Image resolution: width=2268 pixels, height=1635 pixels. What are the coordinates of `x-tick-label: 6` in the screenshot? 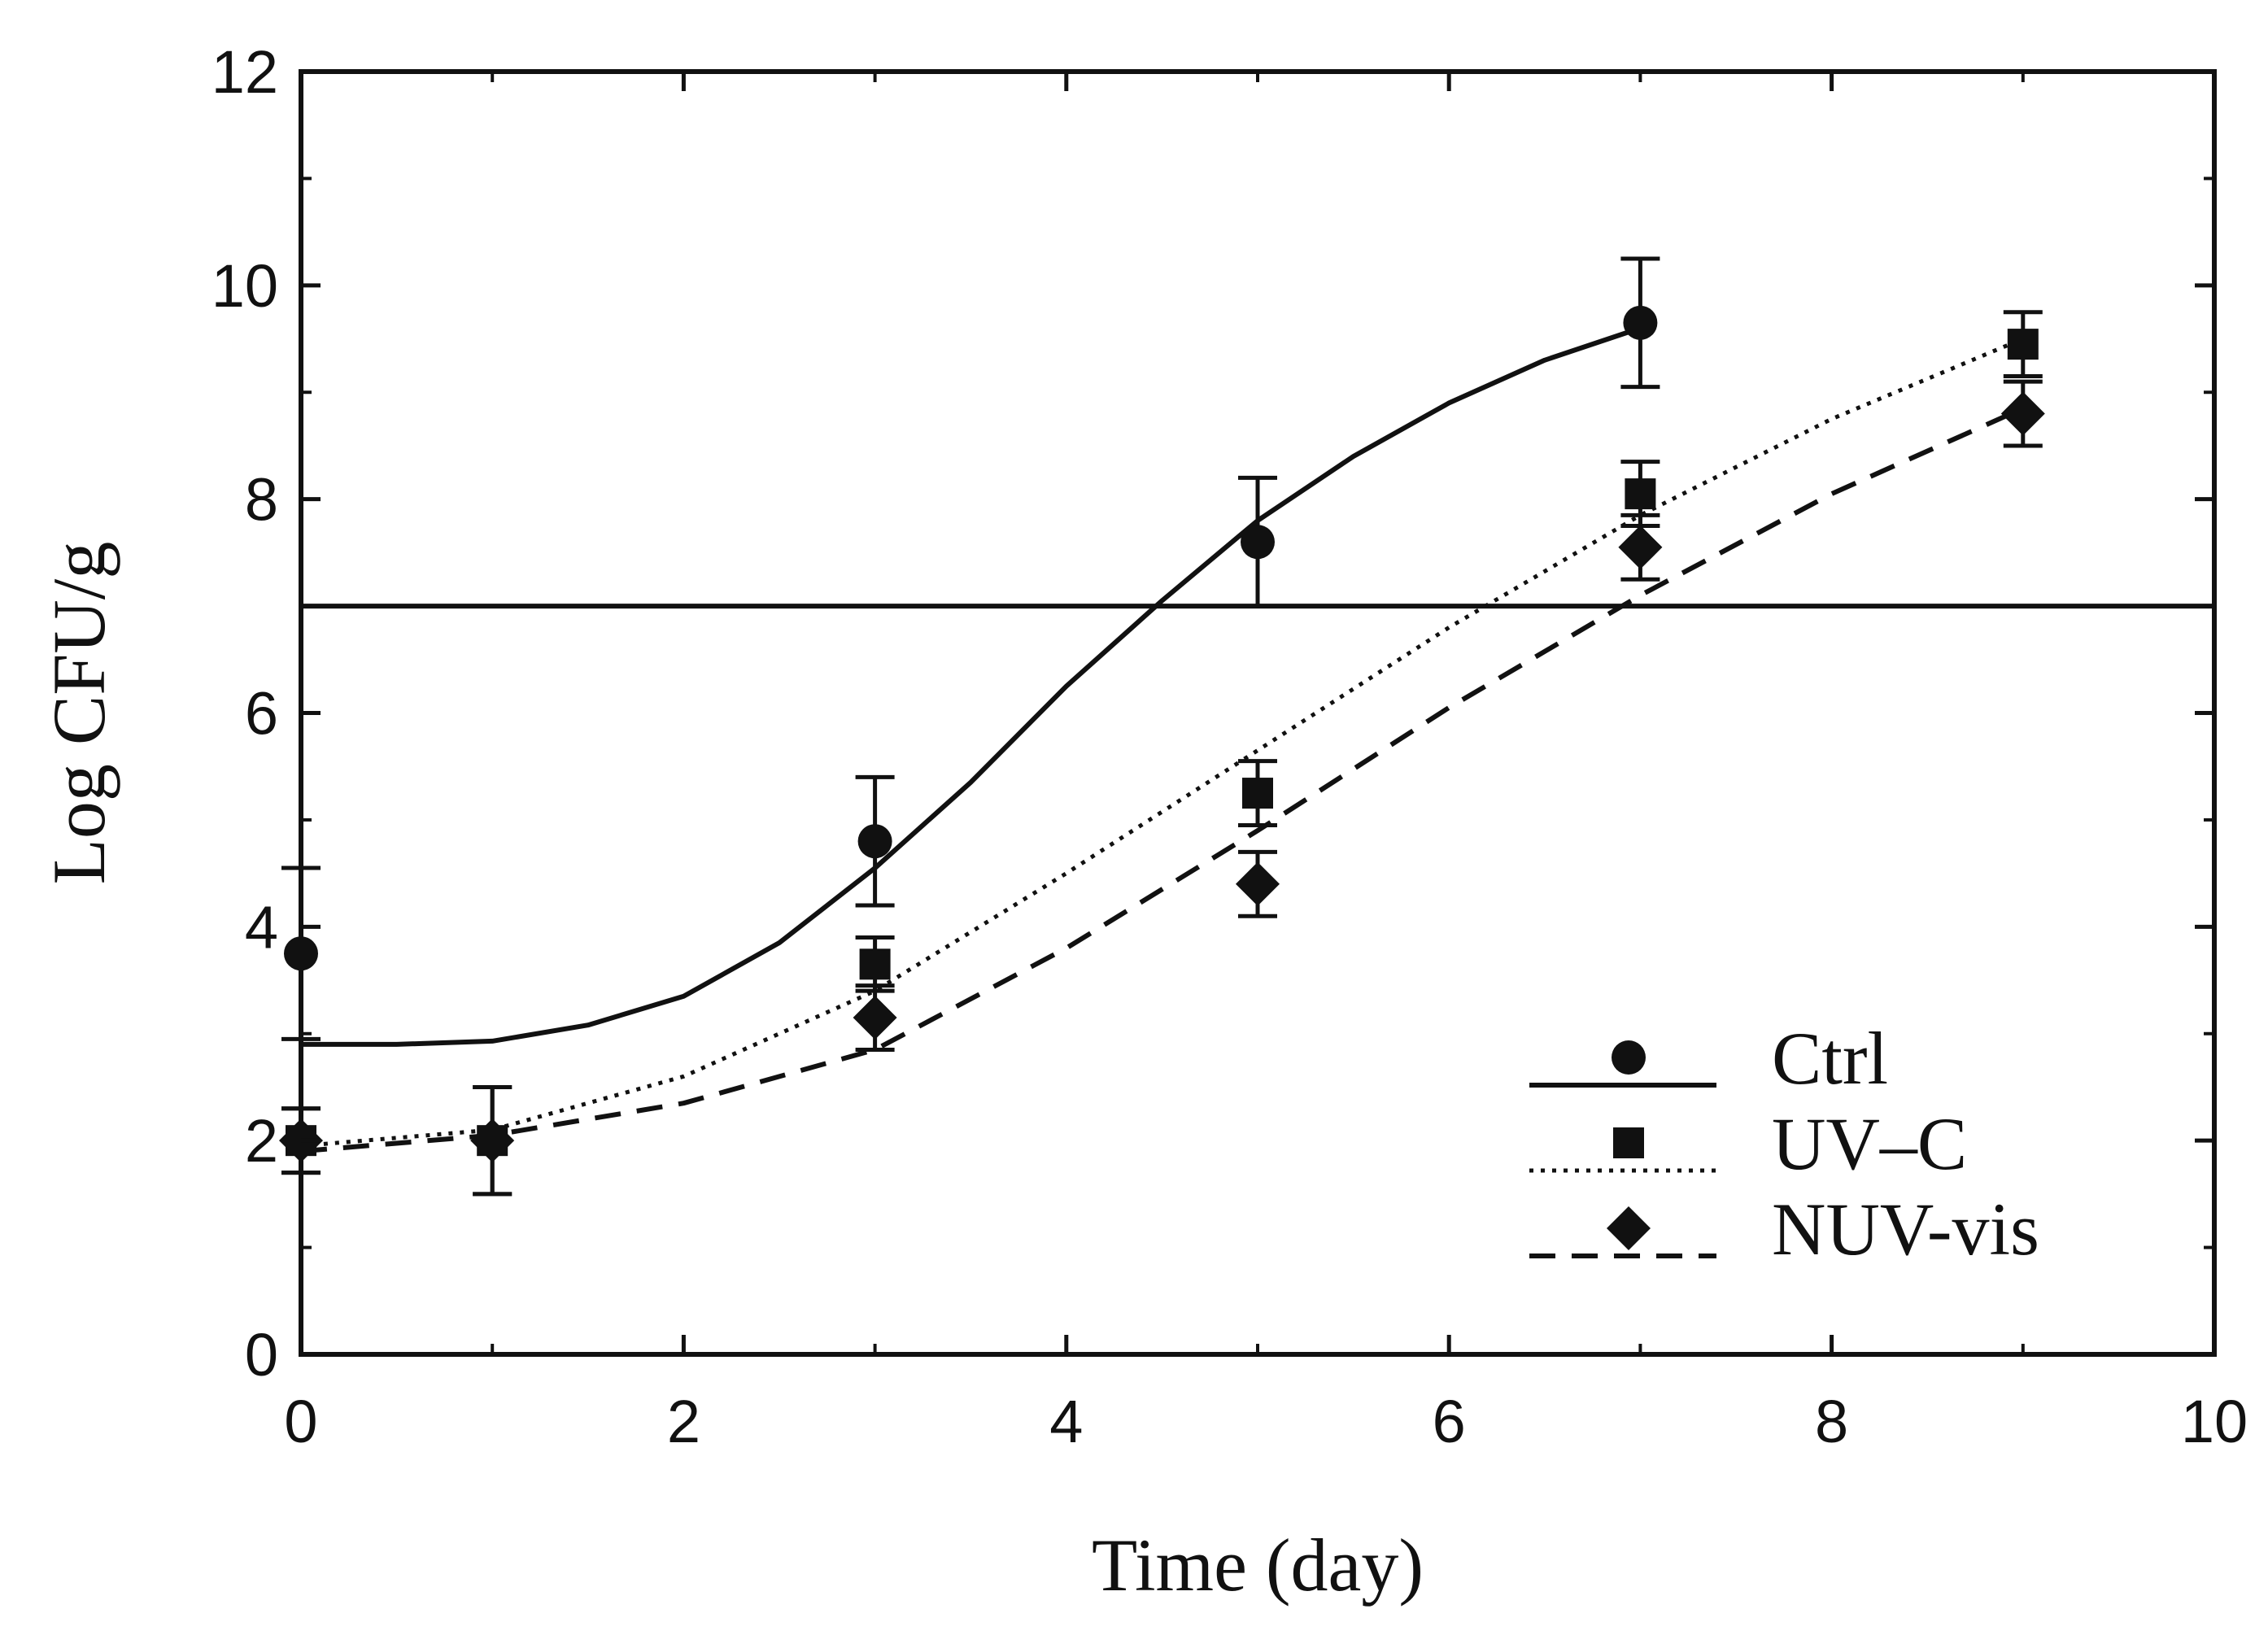 It's located at (1450, 1421).